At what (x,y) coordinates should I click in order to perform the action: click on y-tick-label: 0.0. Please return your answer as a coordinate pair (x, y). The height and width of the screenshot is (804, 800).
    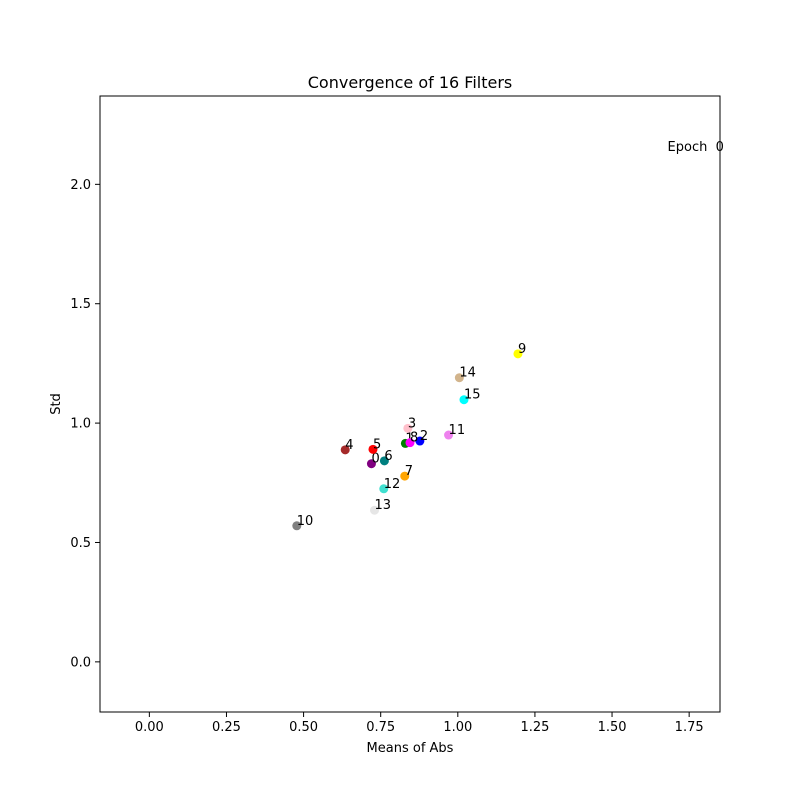
    Looking at the image, I should click on (80, 662).